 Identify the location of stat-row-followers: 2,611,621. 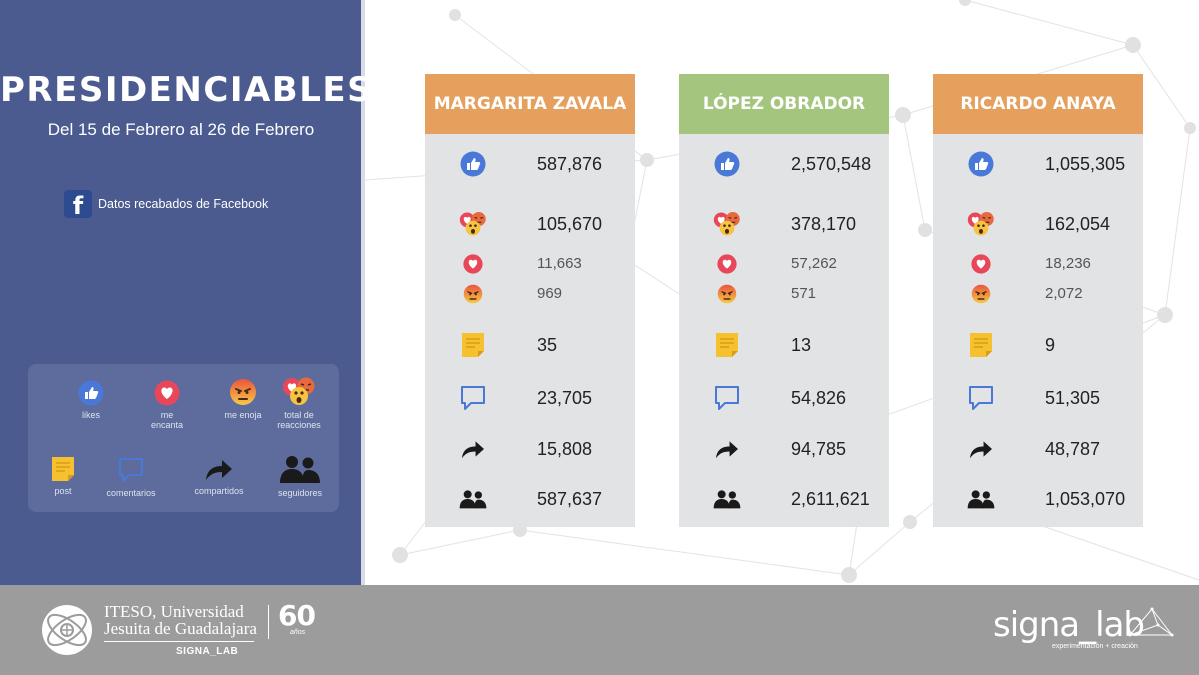
(784, 499).